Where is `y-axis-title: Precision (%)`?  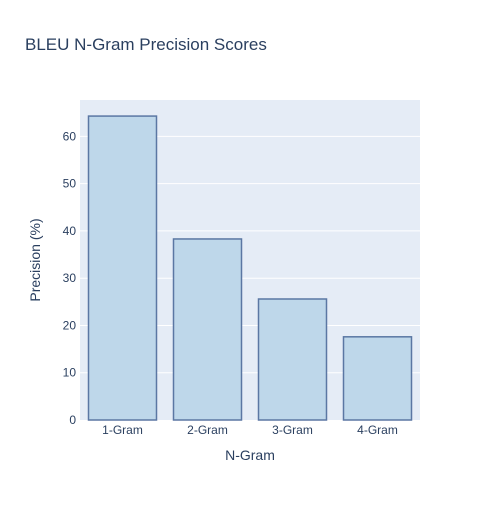 y-axis-title: Precision (%) is located at coordinates (35, 259).